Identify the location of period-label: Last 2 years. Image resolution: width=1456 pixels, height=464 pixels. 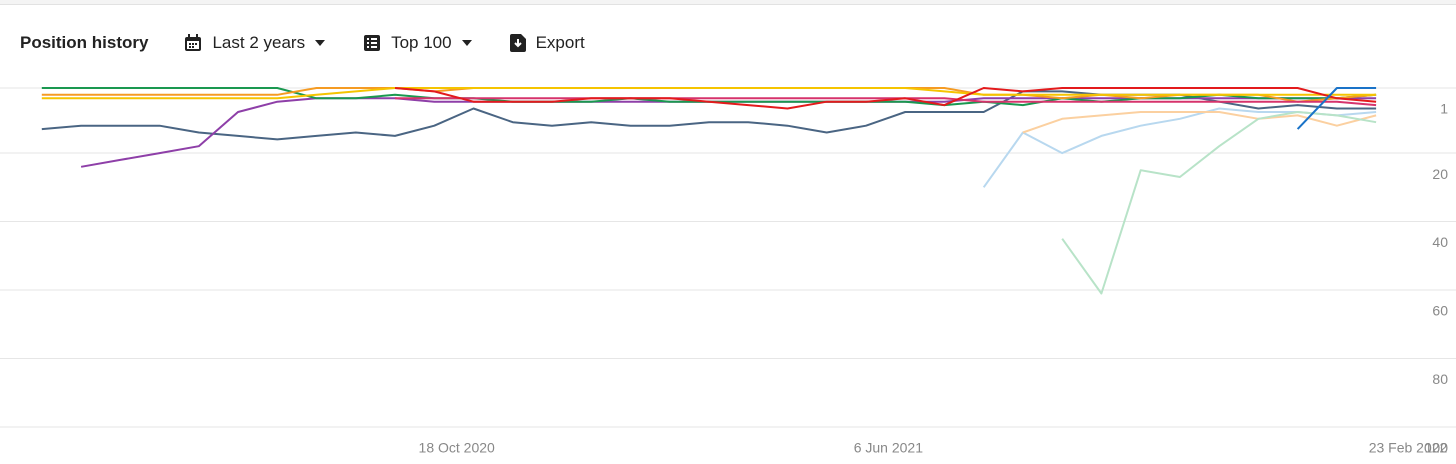
(259, 42).